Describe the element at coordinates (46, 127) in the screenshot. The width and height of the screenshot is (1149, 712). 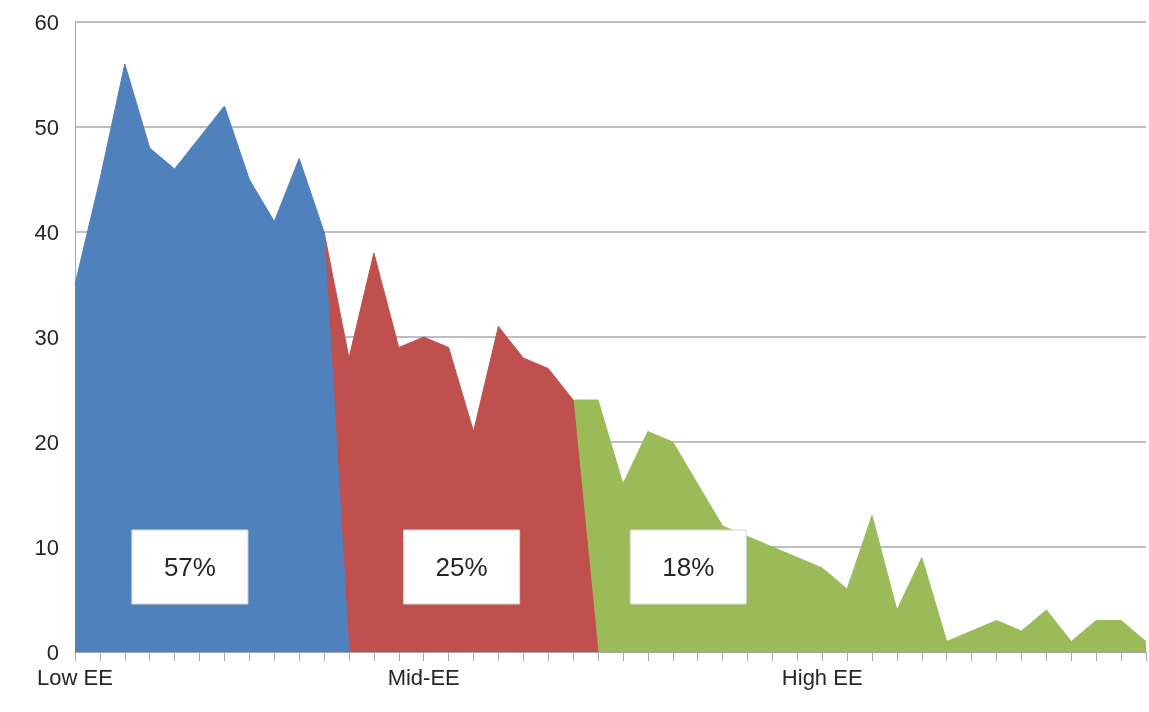
I see `y-tick-label: 50` at that location.